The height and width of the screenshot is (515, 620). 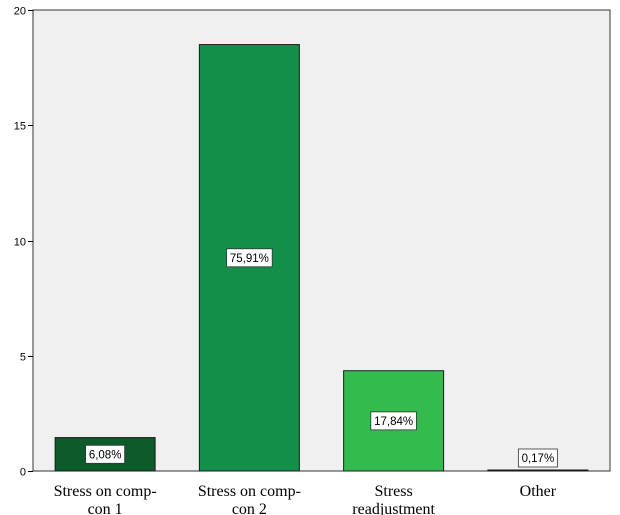 I want to click on data-label: 6,08%, so click(x=105, y=455).